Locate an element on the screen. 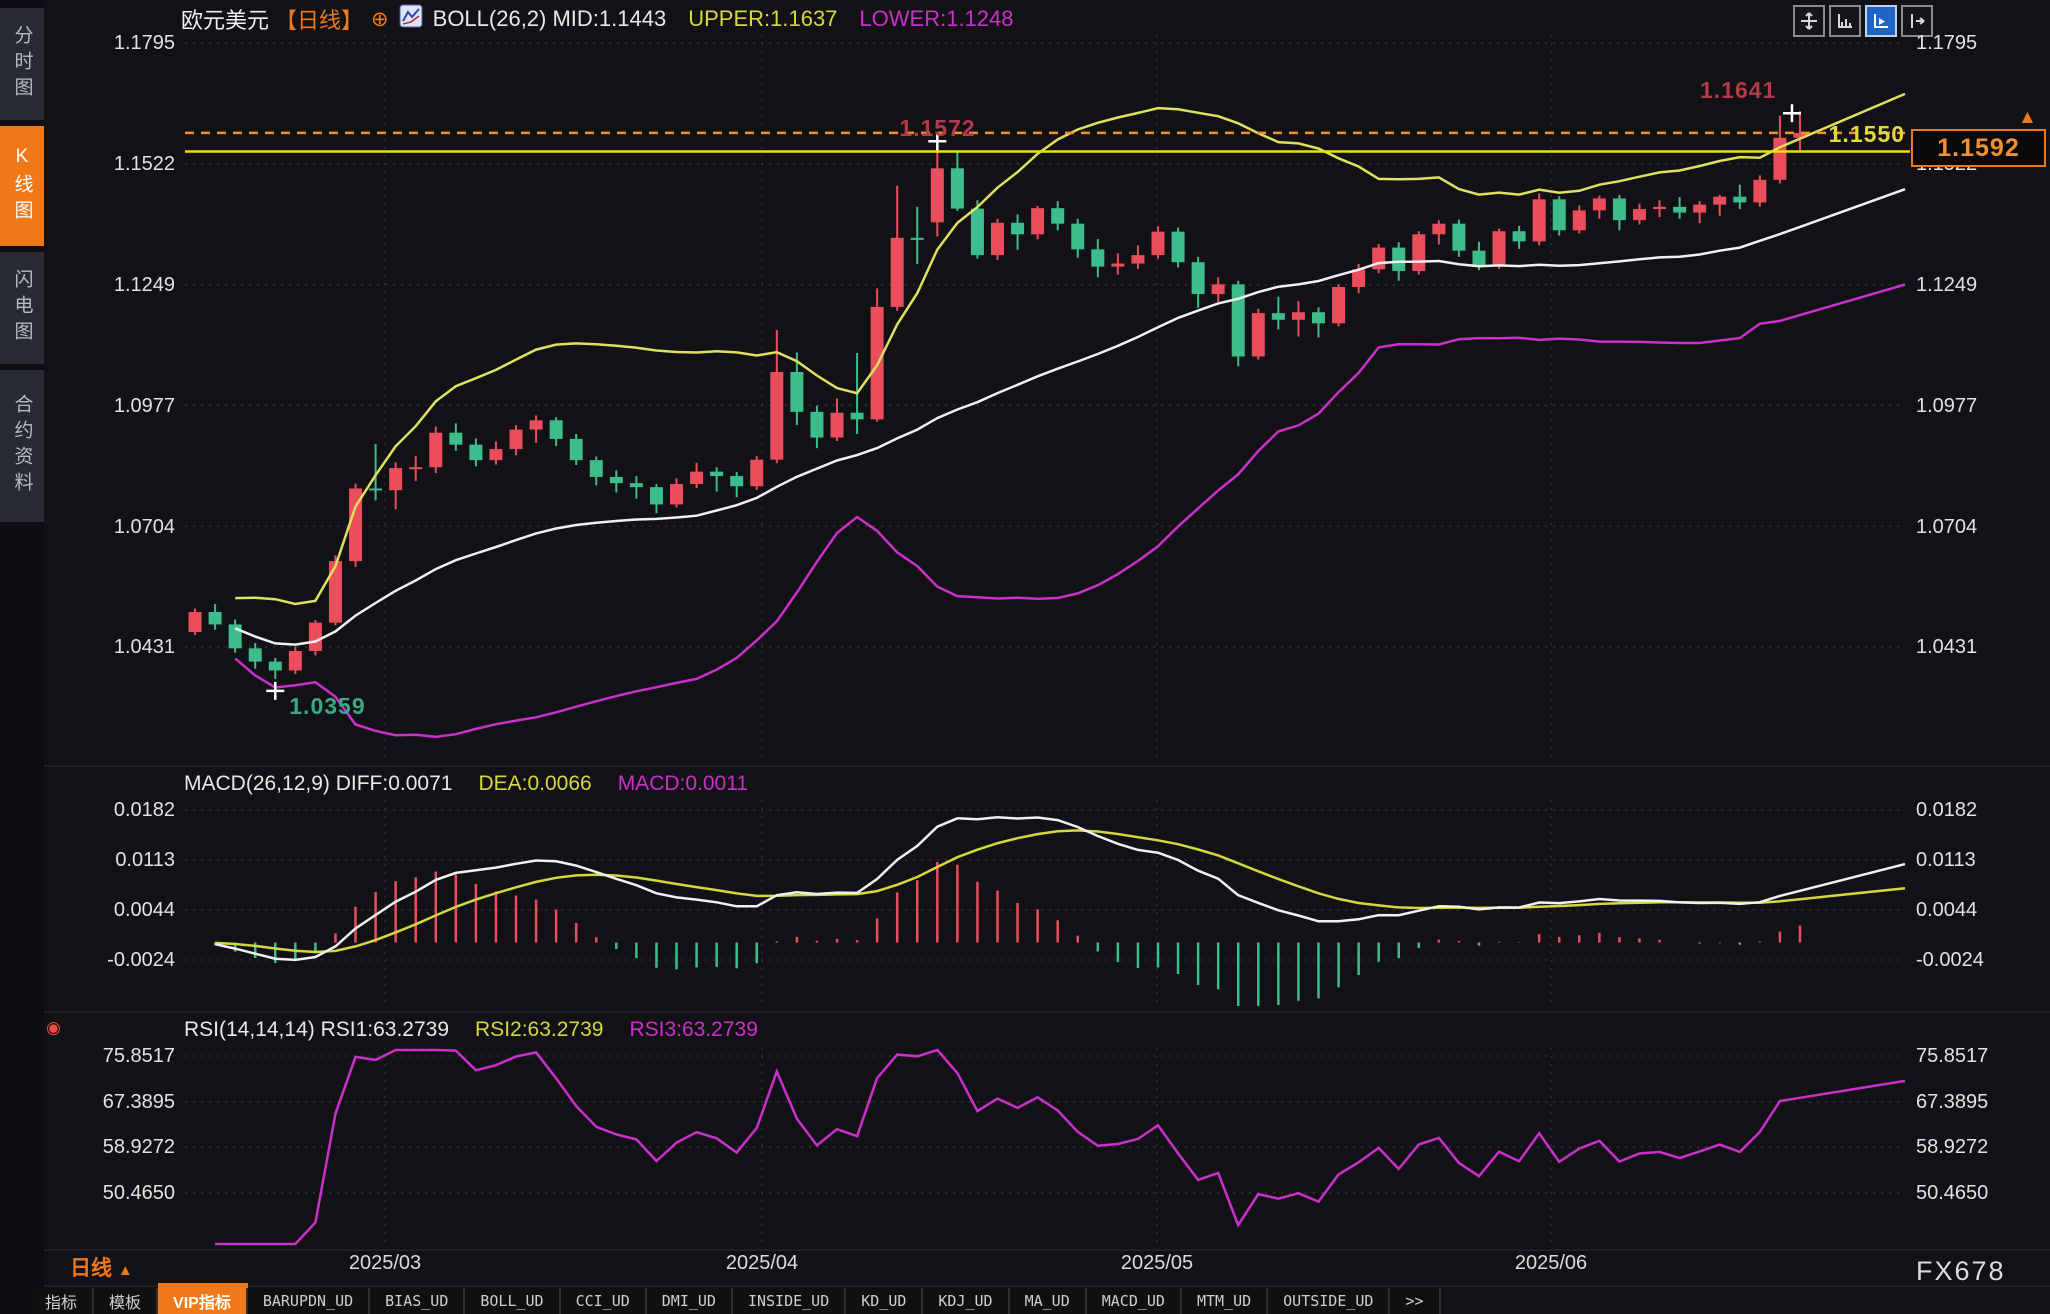 This screenshot has height=1314, width=2050. price-axis-label-left: 1.0431 is located at coordinates (144, 647).